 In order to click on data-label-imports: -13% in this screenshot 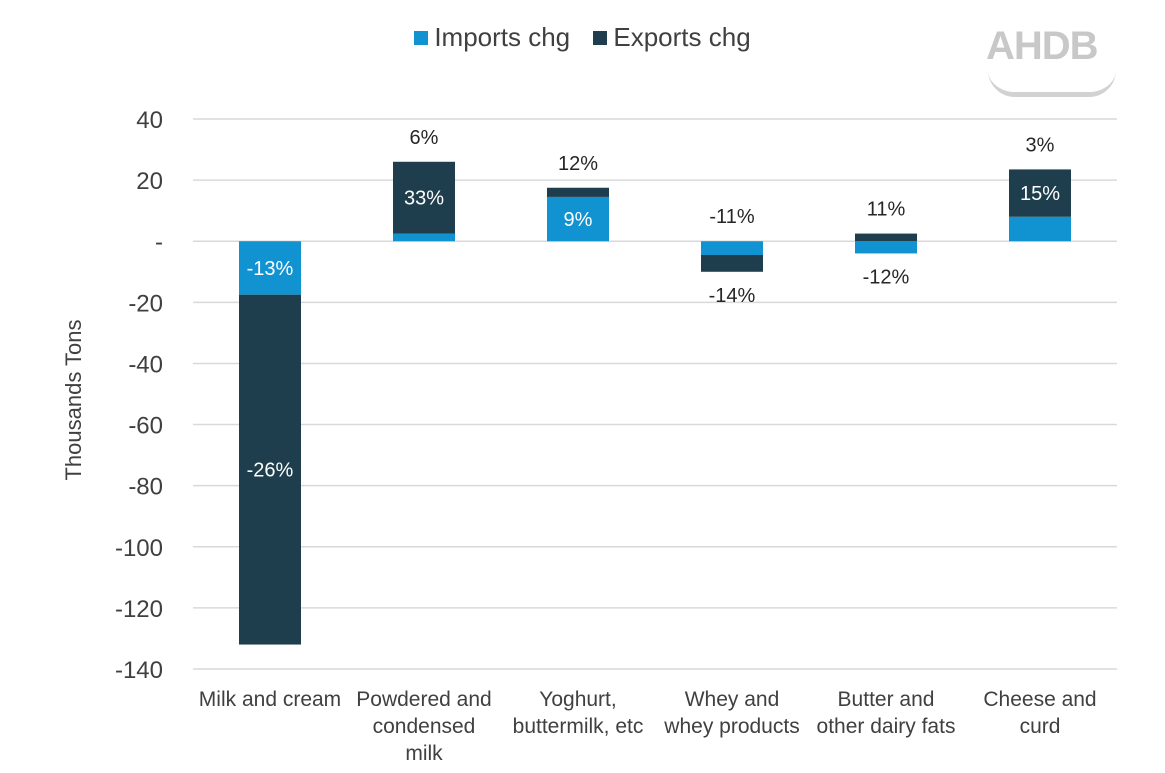, I will do `click(270, 269)`.